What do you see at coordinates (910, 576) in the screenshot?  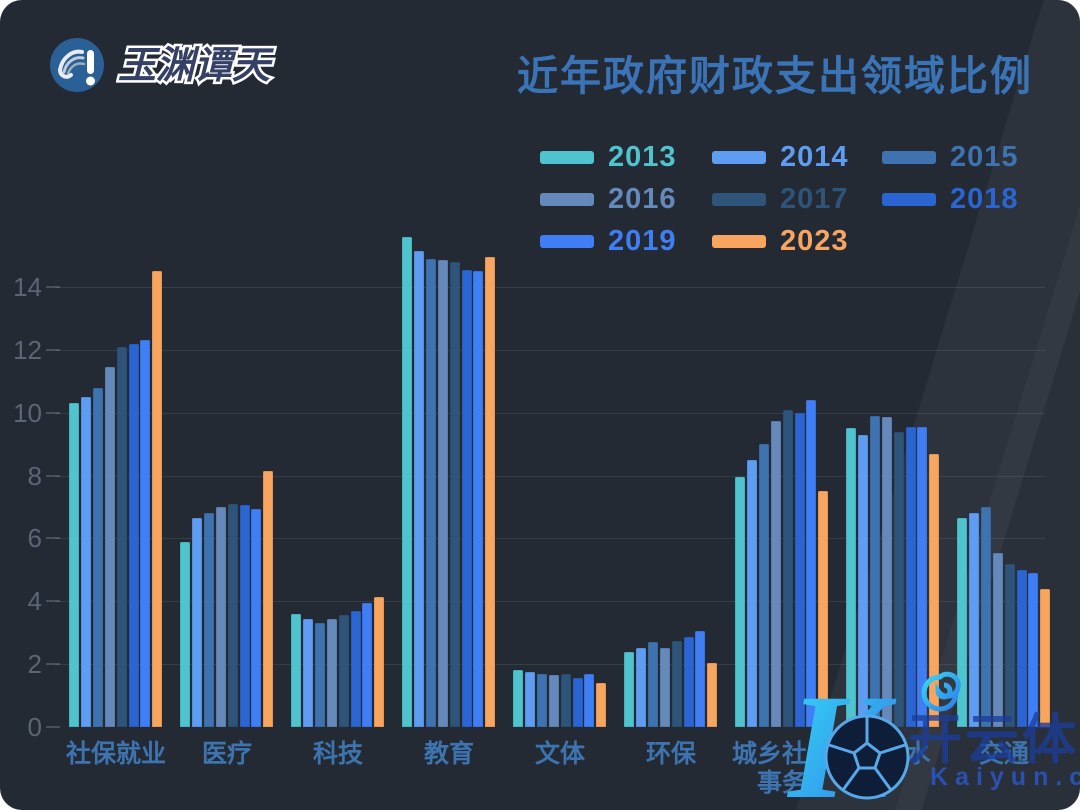 I see `bar-2018-农林水` at bounding box center [910, 576].